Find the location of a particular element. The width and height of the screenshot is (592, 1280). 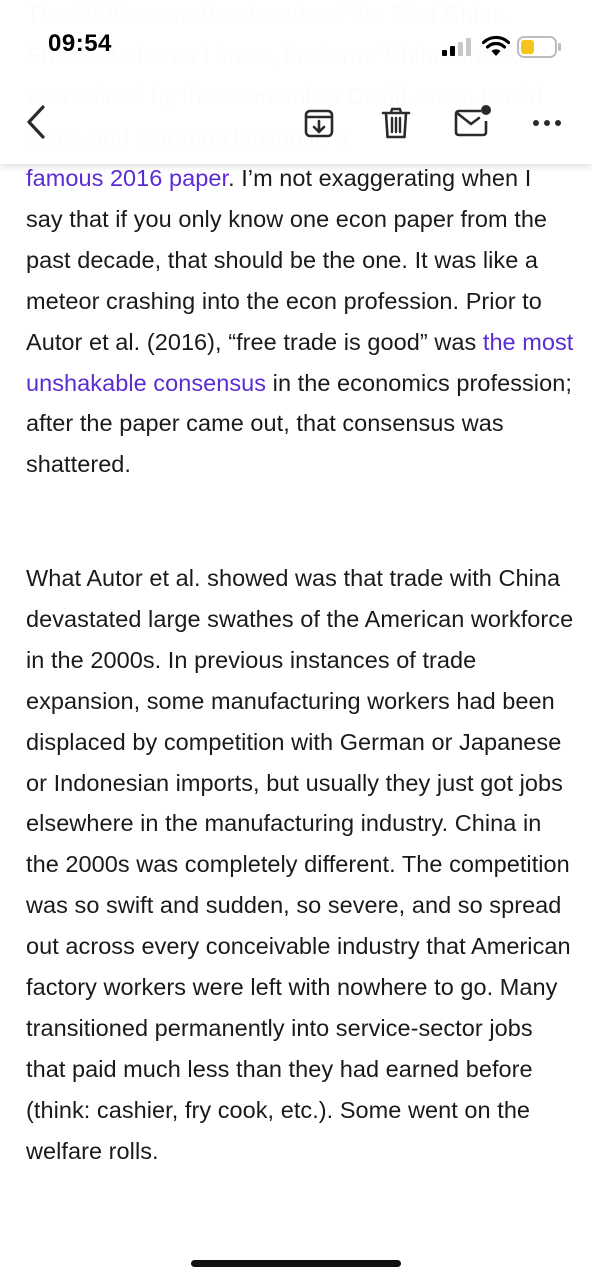

cellular-signal-icon is located at coordinates (456, 47).